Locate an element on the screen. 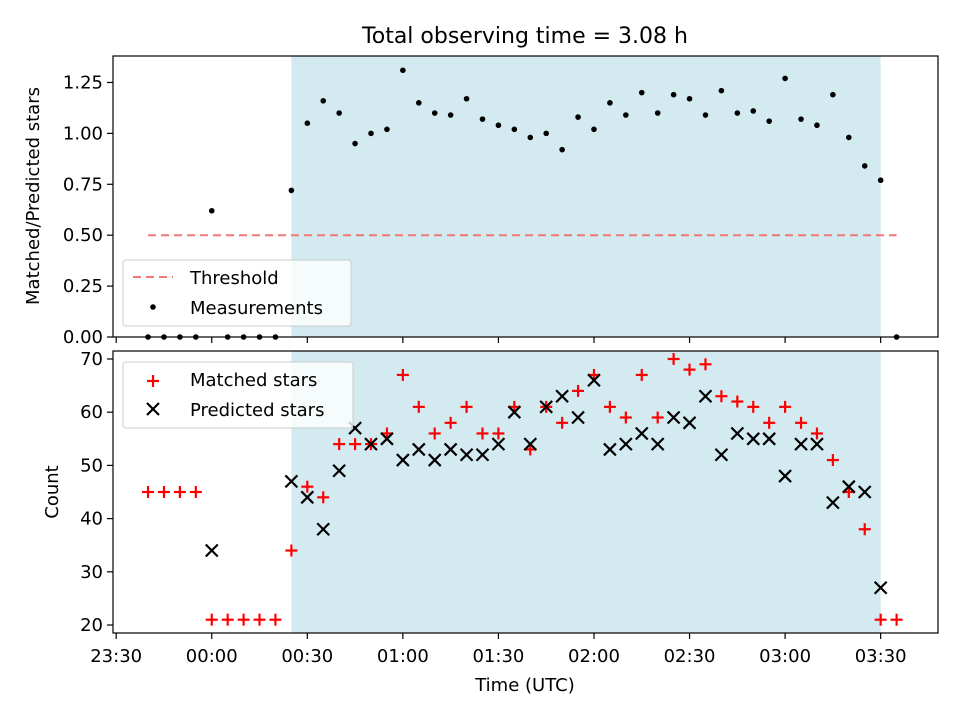 This screenshot has height=720, width=960. legend-predicted-label: Predicted stars is located at coordinates (257, 410).